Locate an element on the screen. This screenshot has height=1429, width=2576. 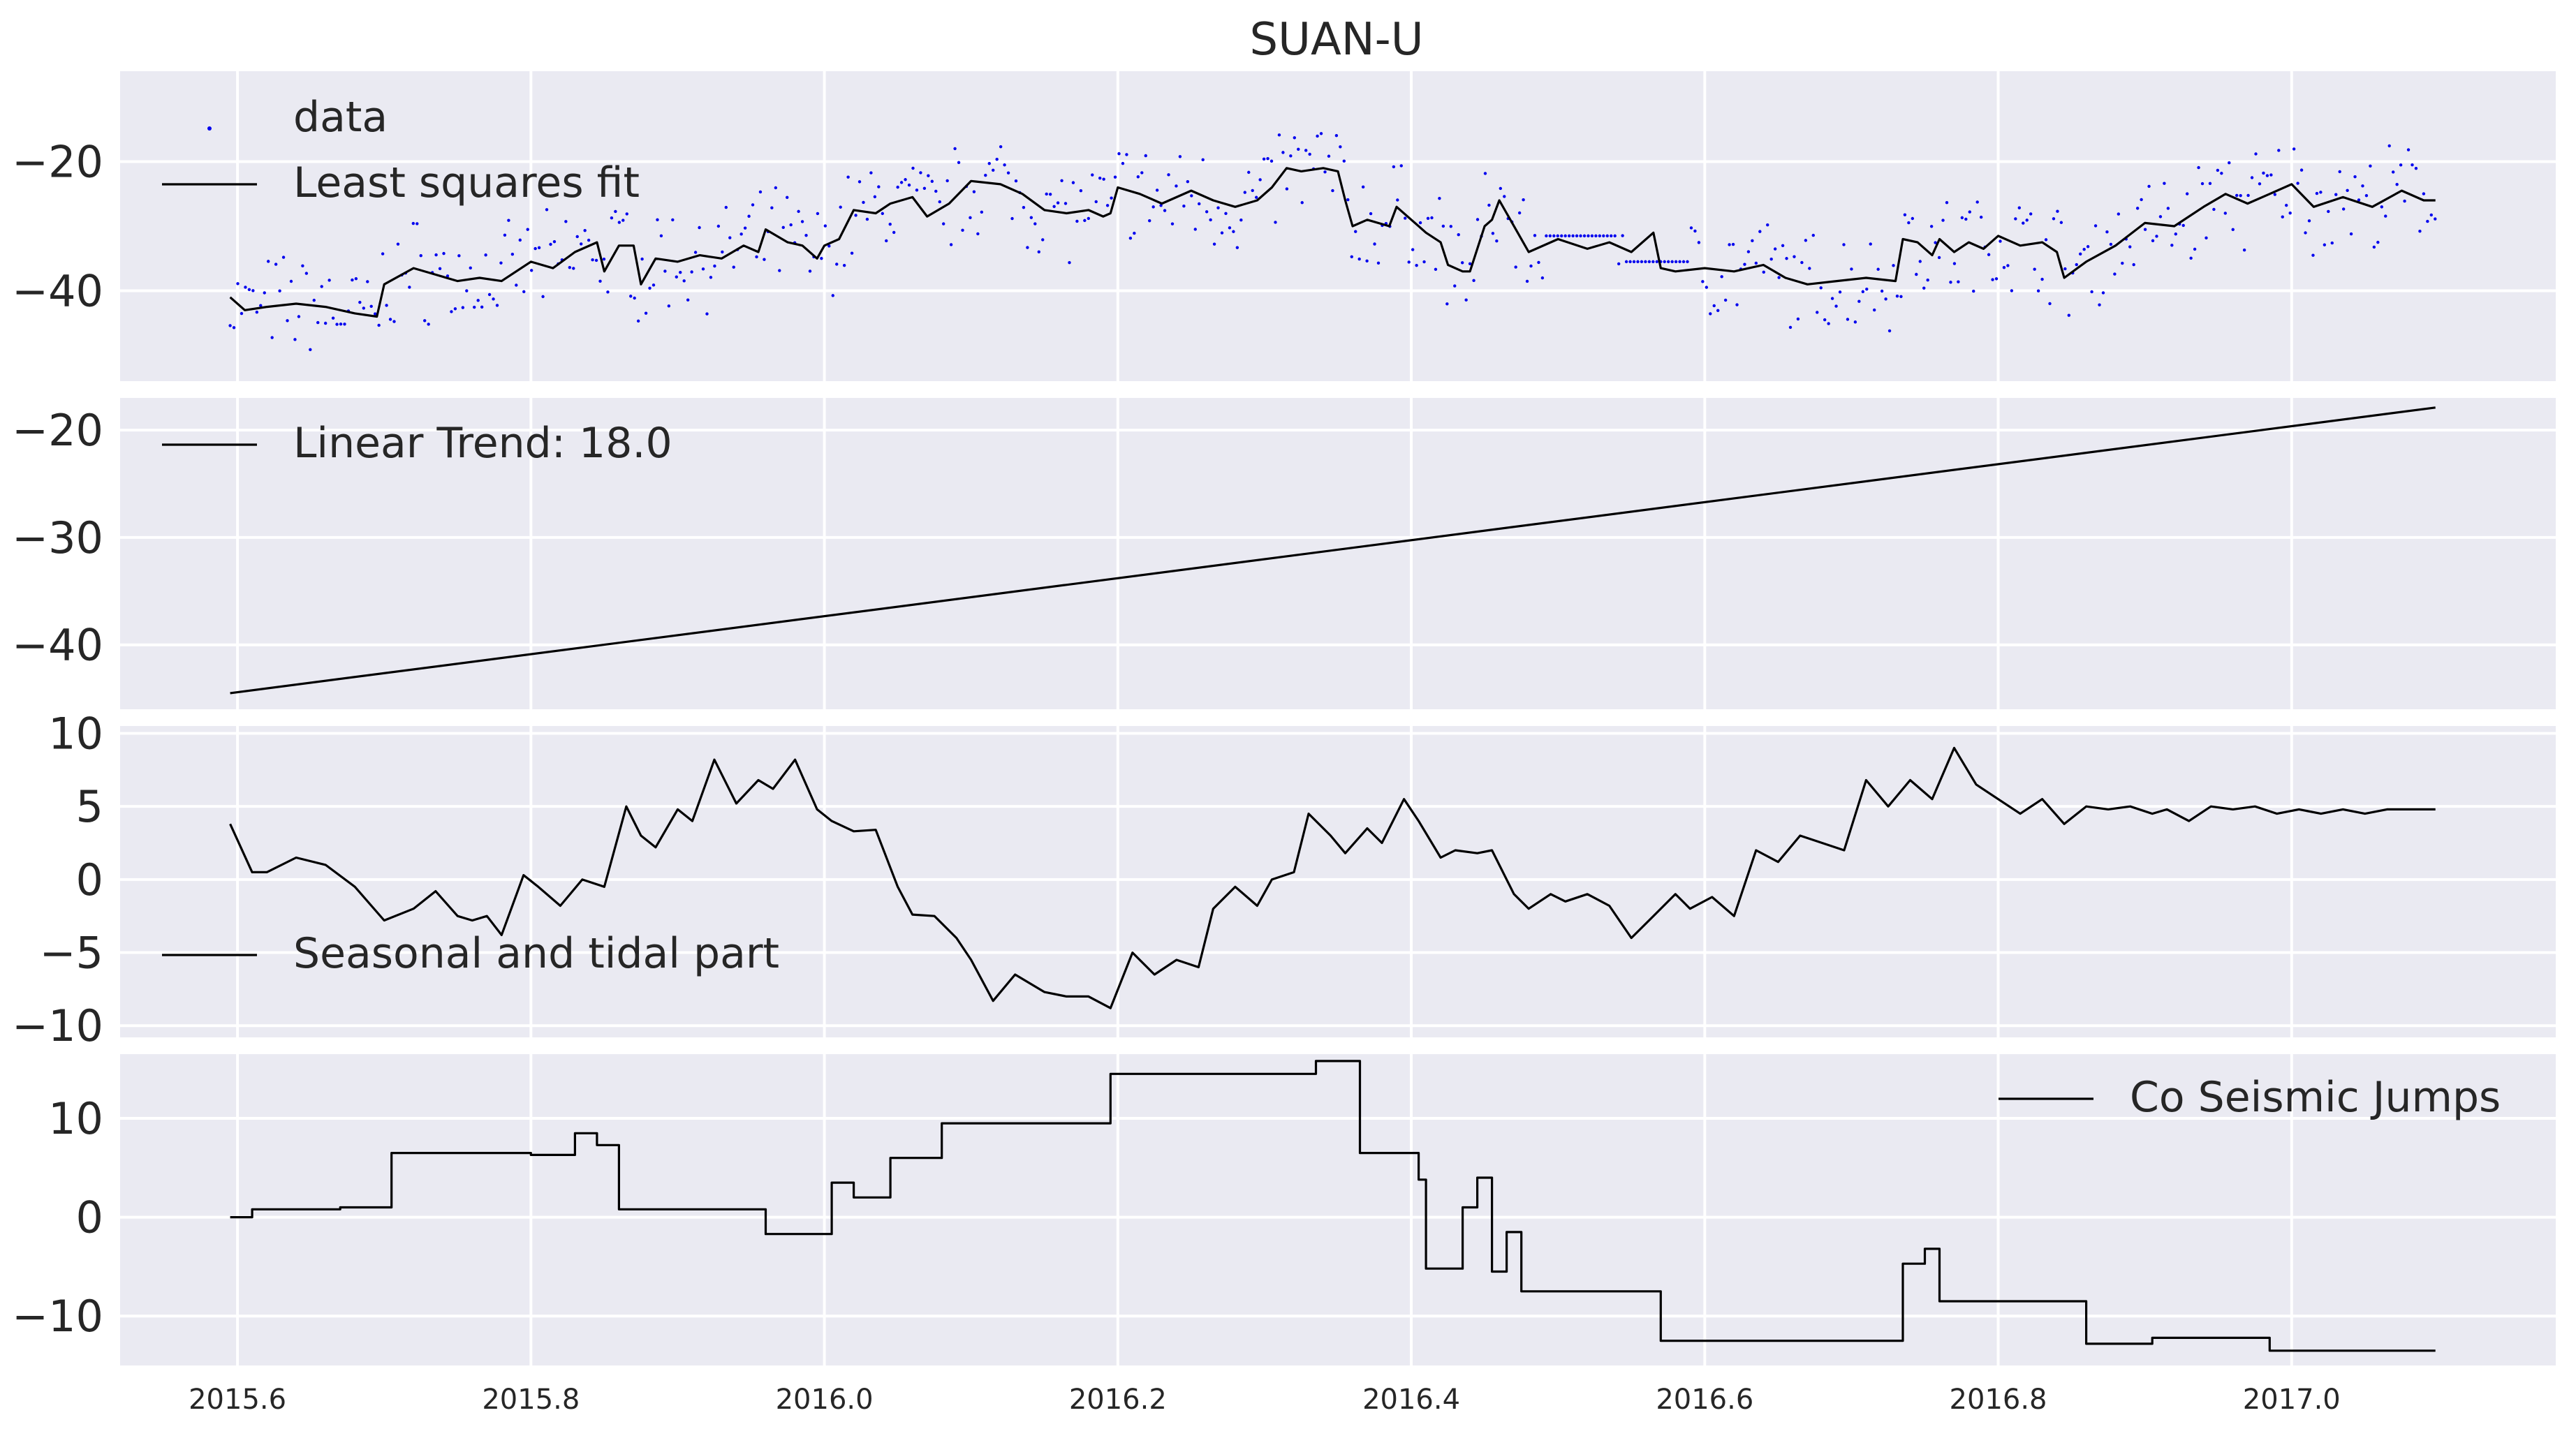
legend-label: Co Seismic Jumps is located at coordinates (2315, 1097).